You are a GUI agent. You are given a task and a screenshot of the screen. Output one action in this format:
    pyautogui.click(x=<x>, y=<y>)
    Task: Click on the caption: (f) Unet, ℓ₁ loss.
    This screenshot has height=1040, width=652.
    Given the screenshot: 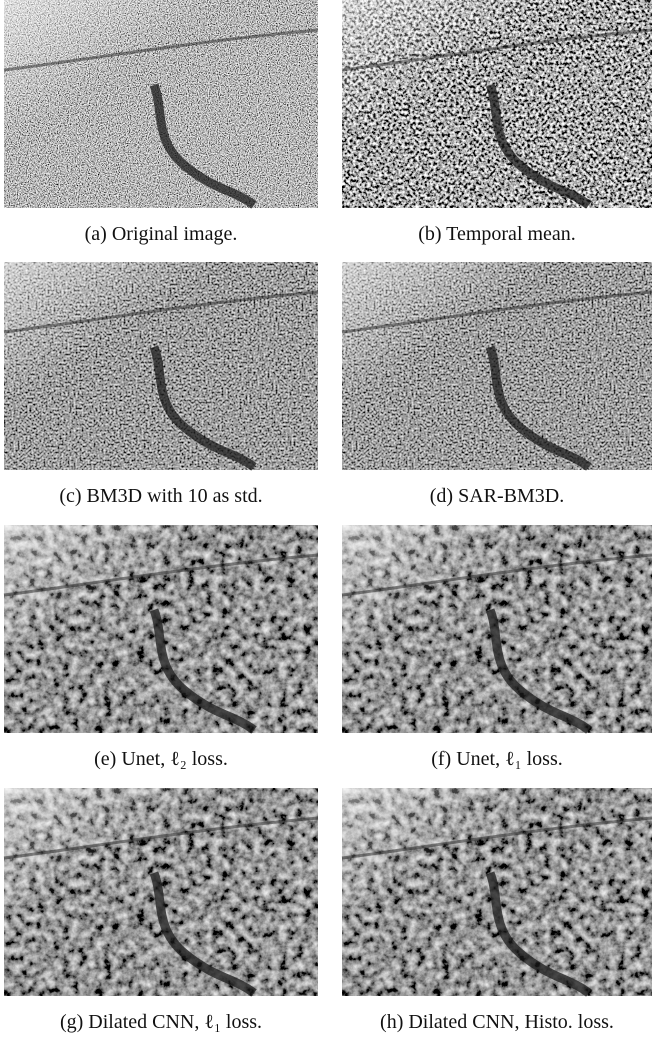 What is the action you would take?
    pyautogui.click(x=497, y=759)
    